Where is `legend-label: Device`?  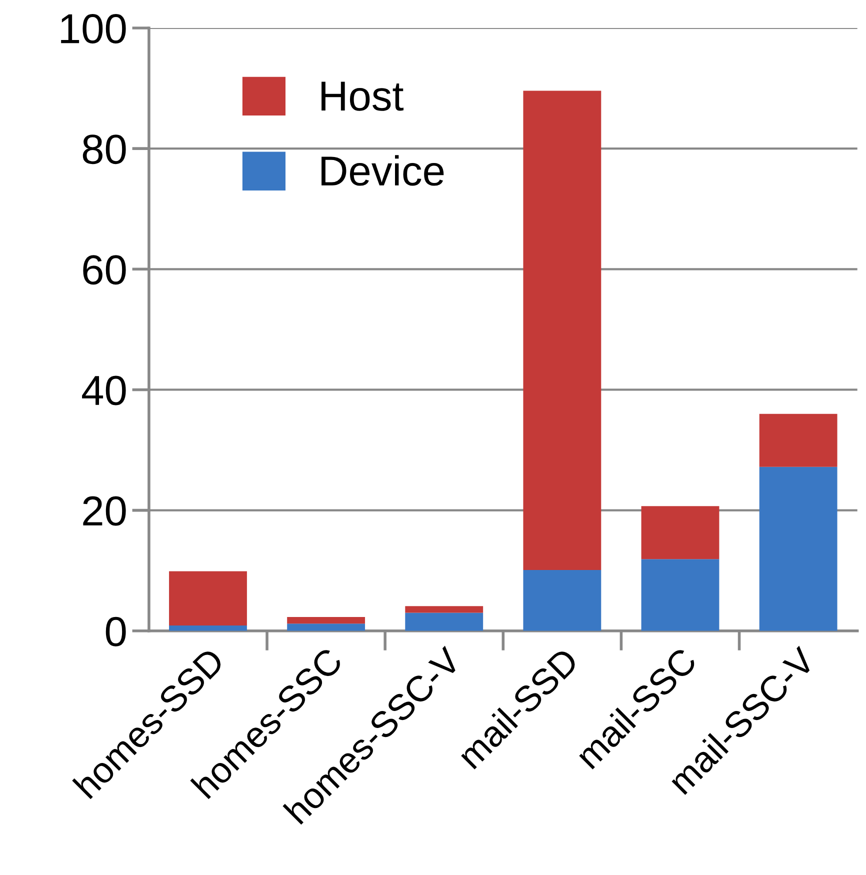 legend-label: Device is located at coordinates (383, 170).